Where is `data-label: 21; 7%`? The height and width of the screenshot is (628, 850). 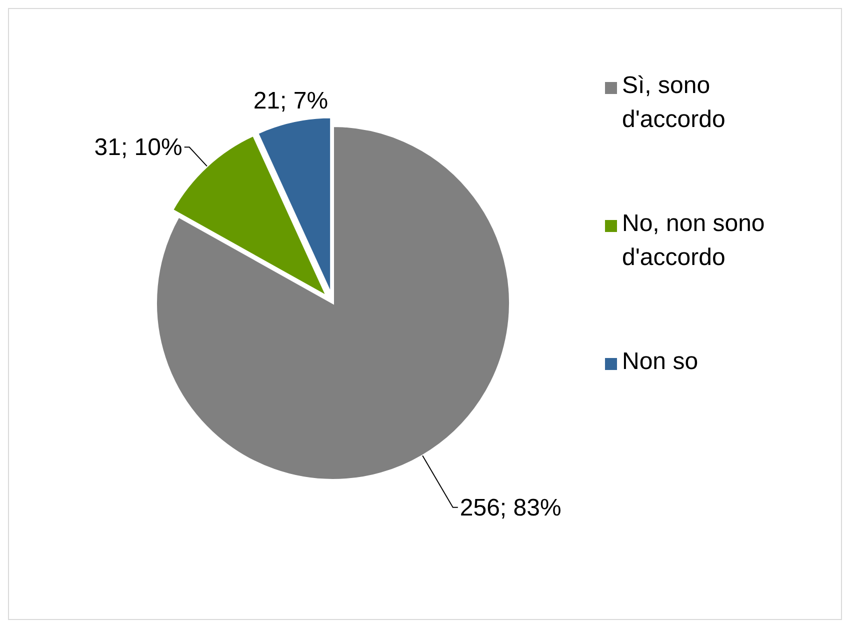
data-label: 21; 7% is located at coordinates (290, 101).